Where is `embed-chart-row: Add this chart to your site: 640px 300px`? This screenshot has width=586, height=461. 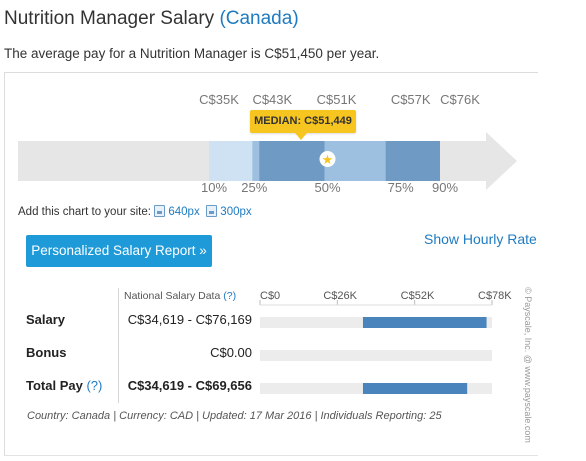
embed-chart-row: Add this chart to your site: 640px 300px is located at coordinates (135, 211).